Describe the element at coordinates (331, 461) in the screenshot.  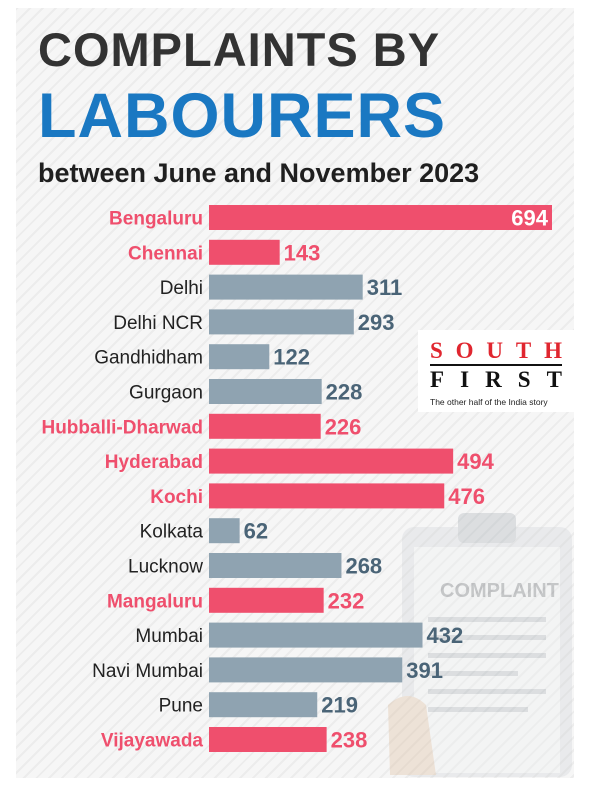
I see `bar-hyderabad` at that location.